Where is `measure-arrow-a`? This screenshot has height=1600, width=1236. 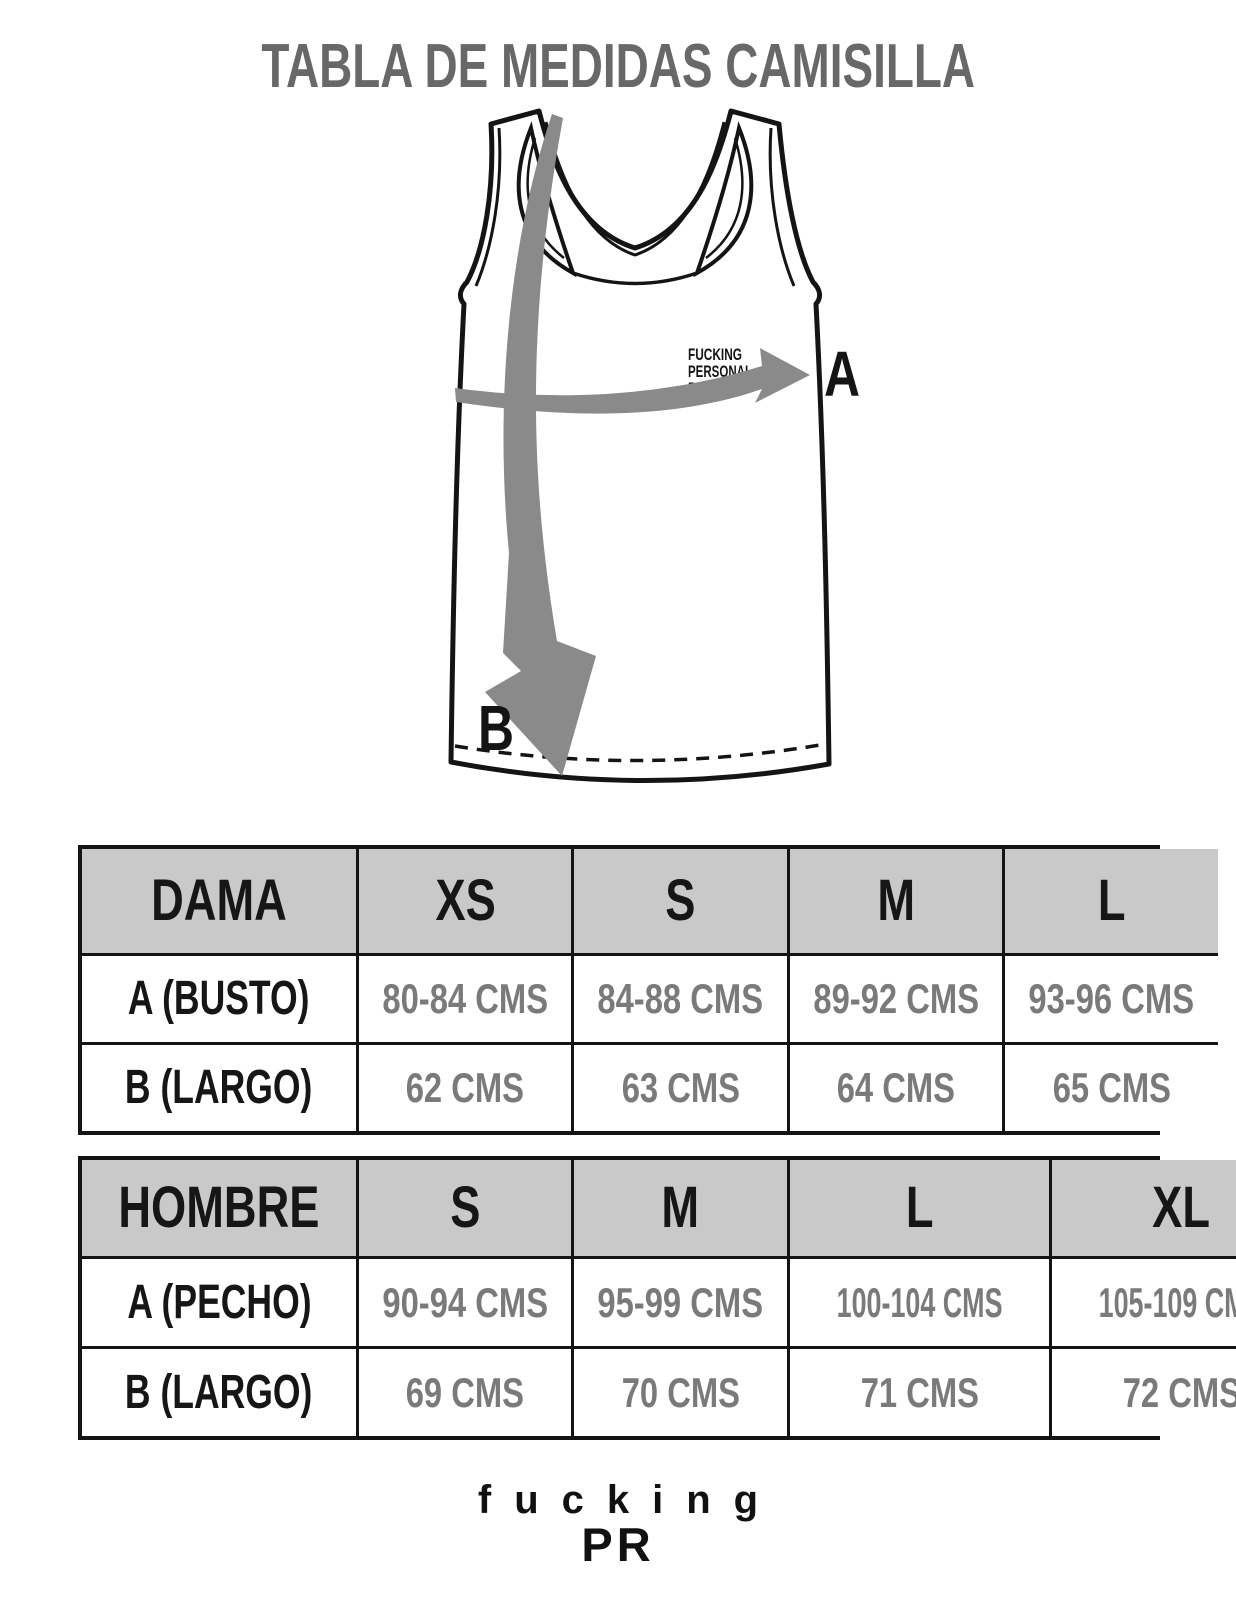 measure-arrow-a is located at coordinates (632, 381).